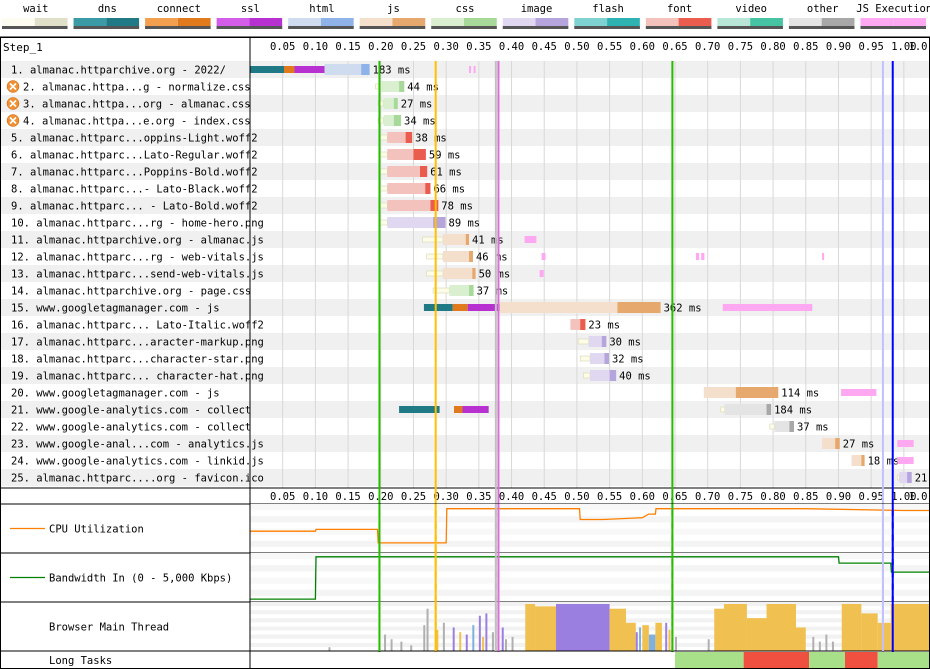 This screenshot has height=669, width=930. I want to click on request-label: 23. www.google-anal...com - analytics.js, so click(137, 445).